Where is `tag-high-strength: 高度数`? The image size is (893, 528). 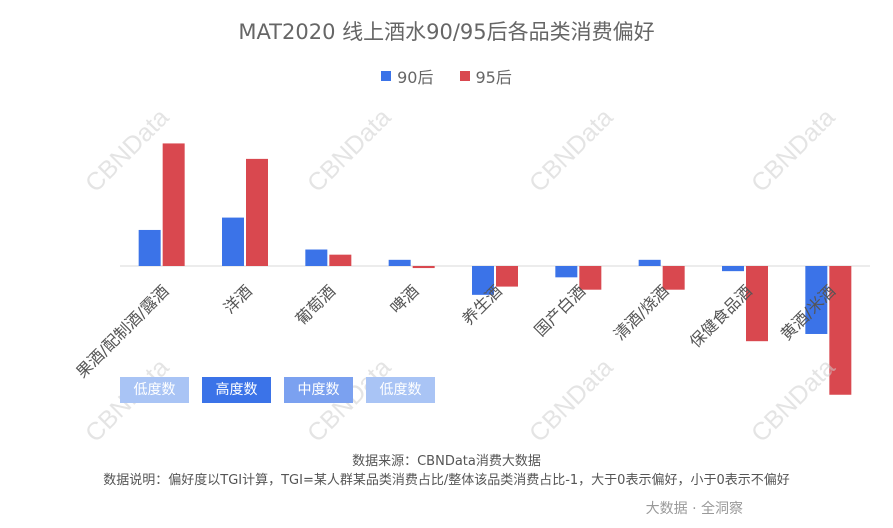
tag-high-strength: 高度数 is located at coordinates (236, 390).